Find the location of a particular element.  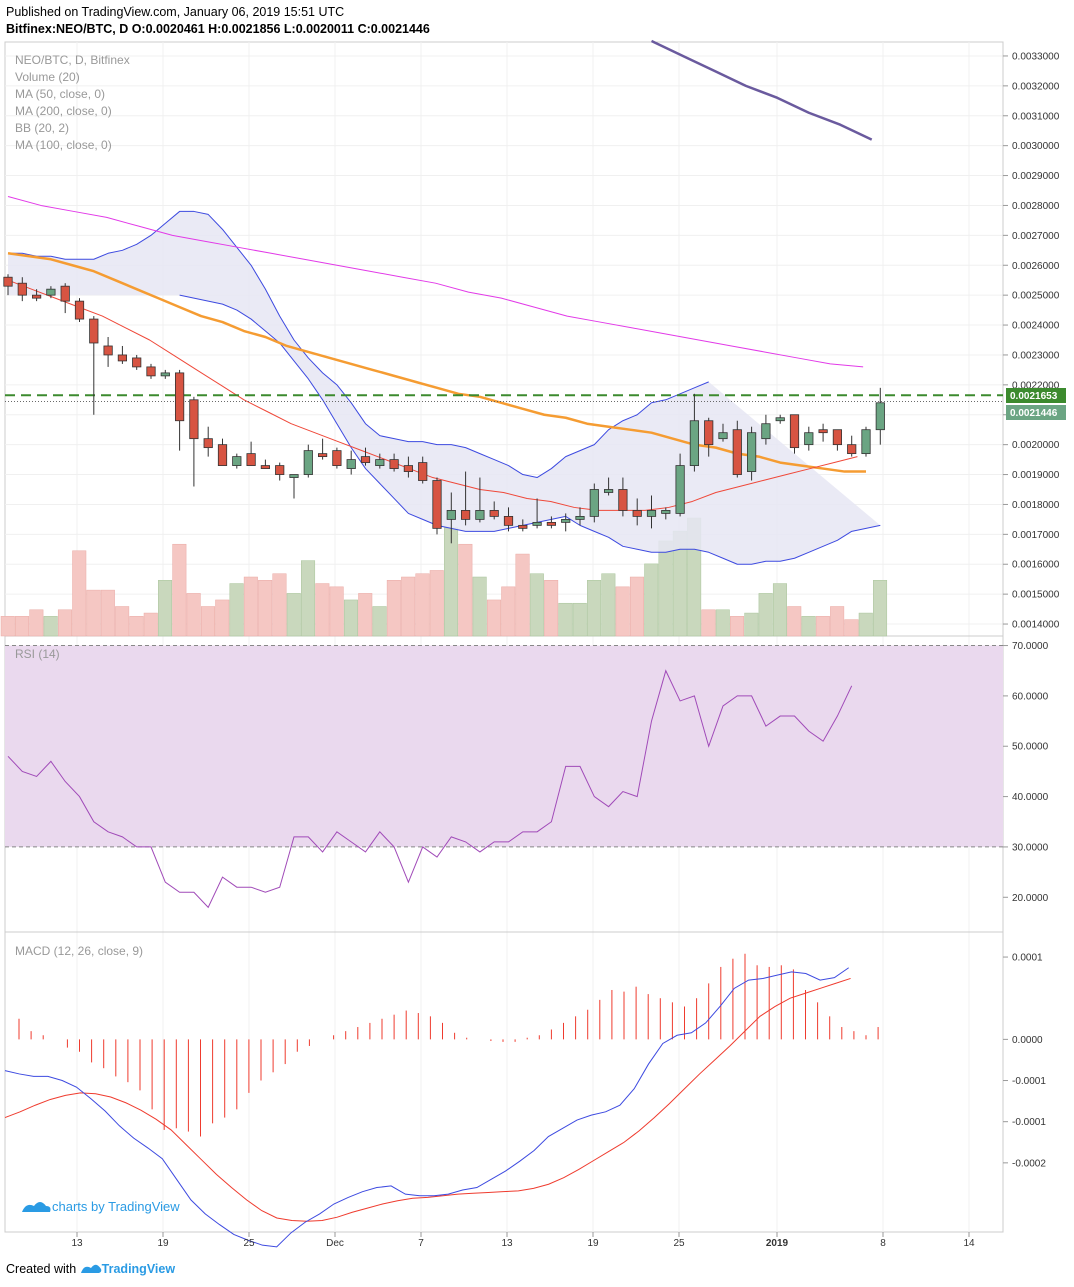

price-tick-label: 0.0024000 is located at coordinates (1036, 326).